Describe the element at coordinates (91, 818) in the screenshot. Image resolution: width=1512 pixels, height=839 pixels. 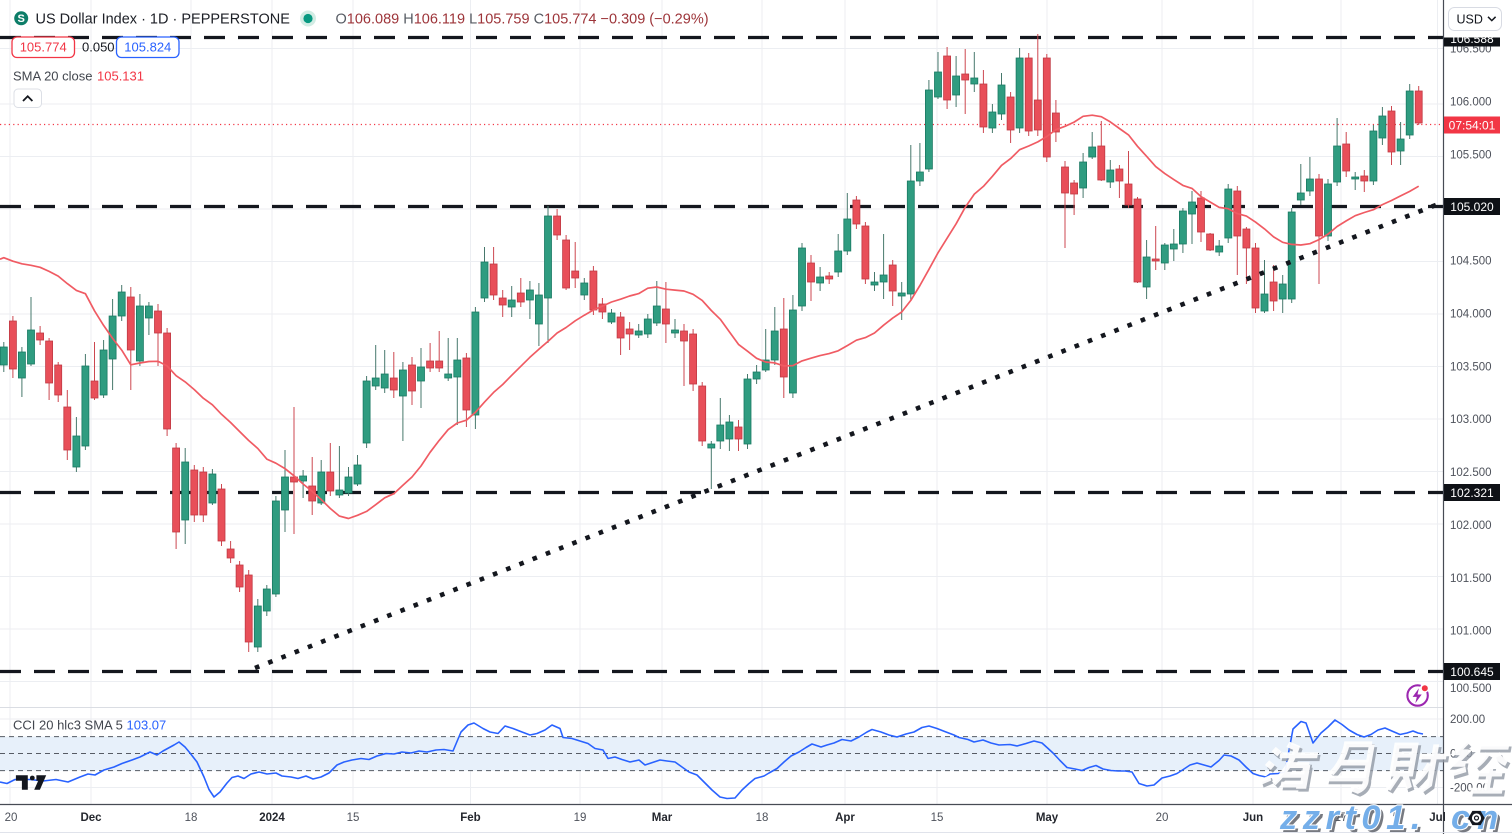
I see `svg-text: Dec` at that location.